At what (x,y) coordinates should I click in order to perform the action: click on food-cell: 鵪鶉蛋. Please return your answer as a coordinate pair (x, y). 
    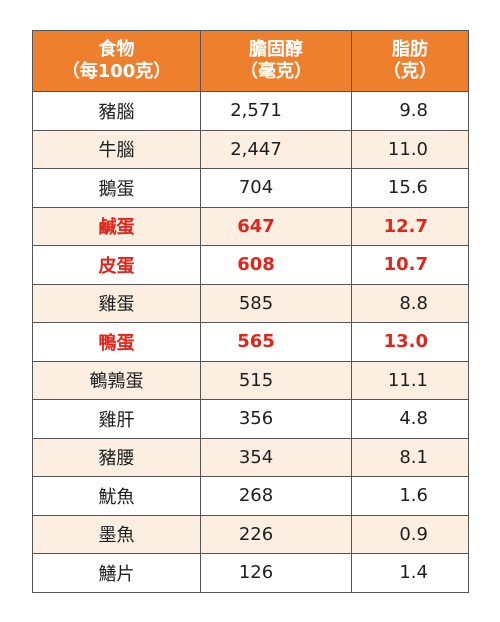
    Looking at the image, I should click on (116, 380).